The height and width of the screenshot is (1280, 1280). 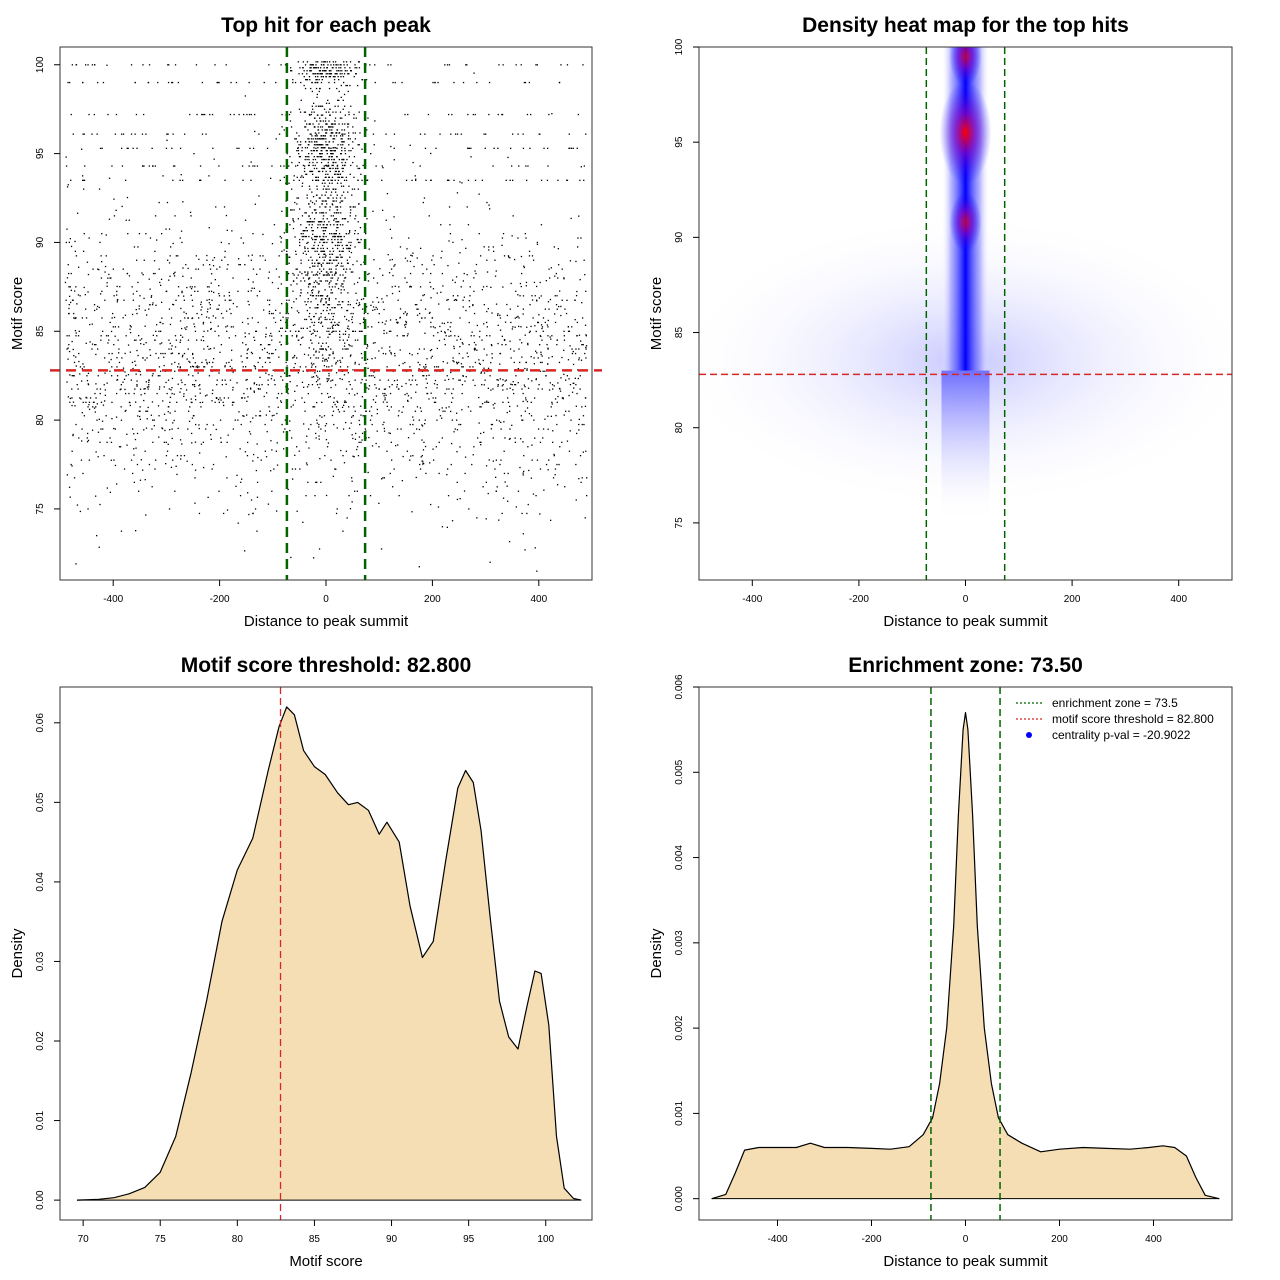 I want to click on x-axis-label: Distance to peak summit, so click(x=965, y=621).